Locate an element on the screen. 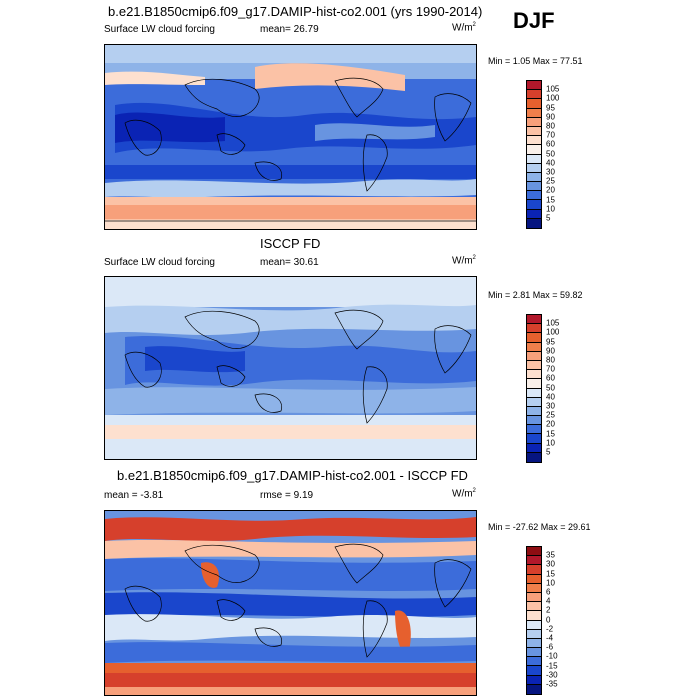 This screenshot has height=700, width=700. panel-1-minmax: Min = 1.05 Max = 77.51 is located at coordinates (535, 61).